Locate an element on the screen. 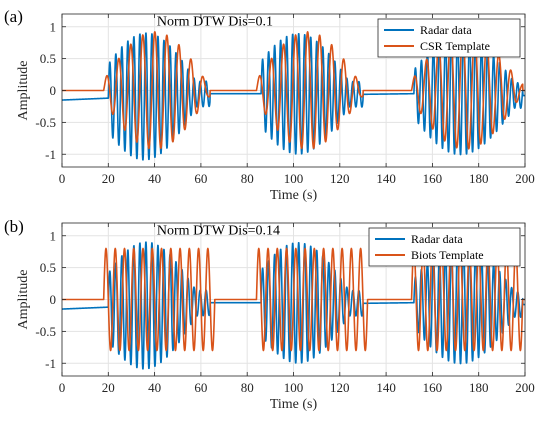 The height and width of the screenshot is (423, 550). legend-label: Biots Template is located at coordinates (447, 255).